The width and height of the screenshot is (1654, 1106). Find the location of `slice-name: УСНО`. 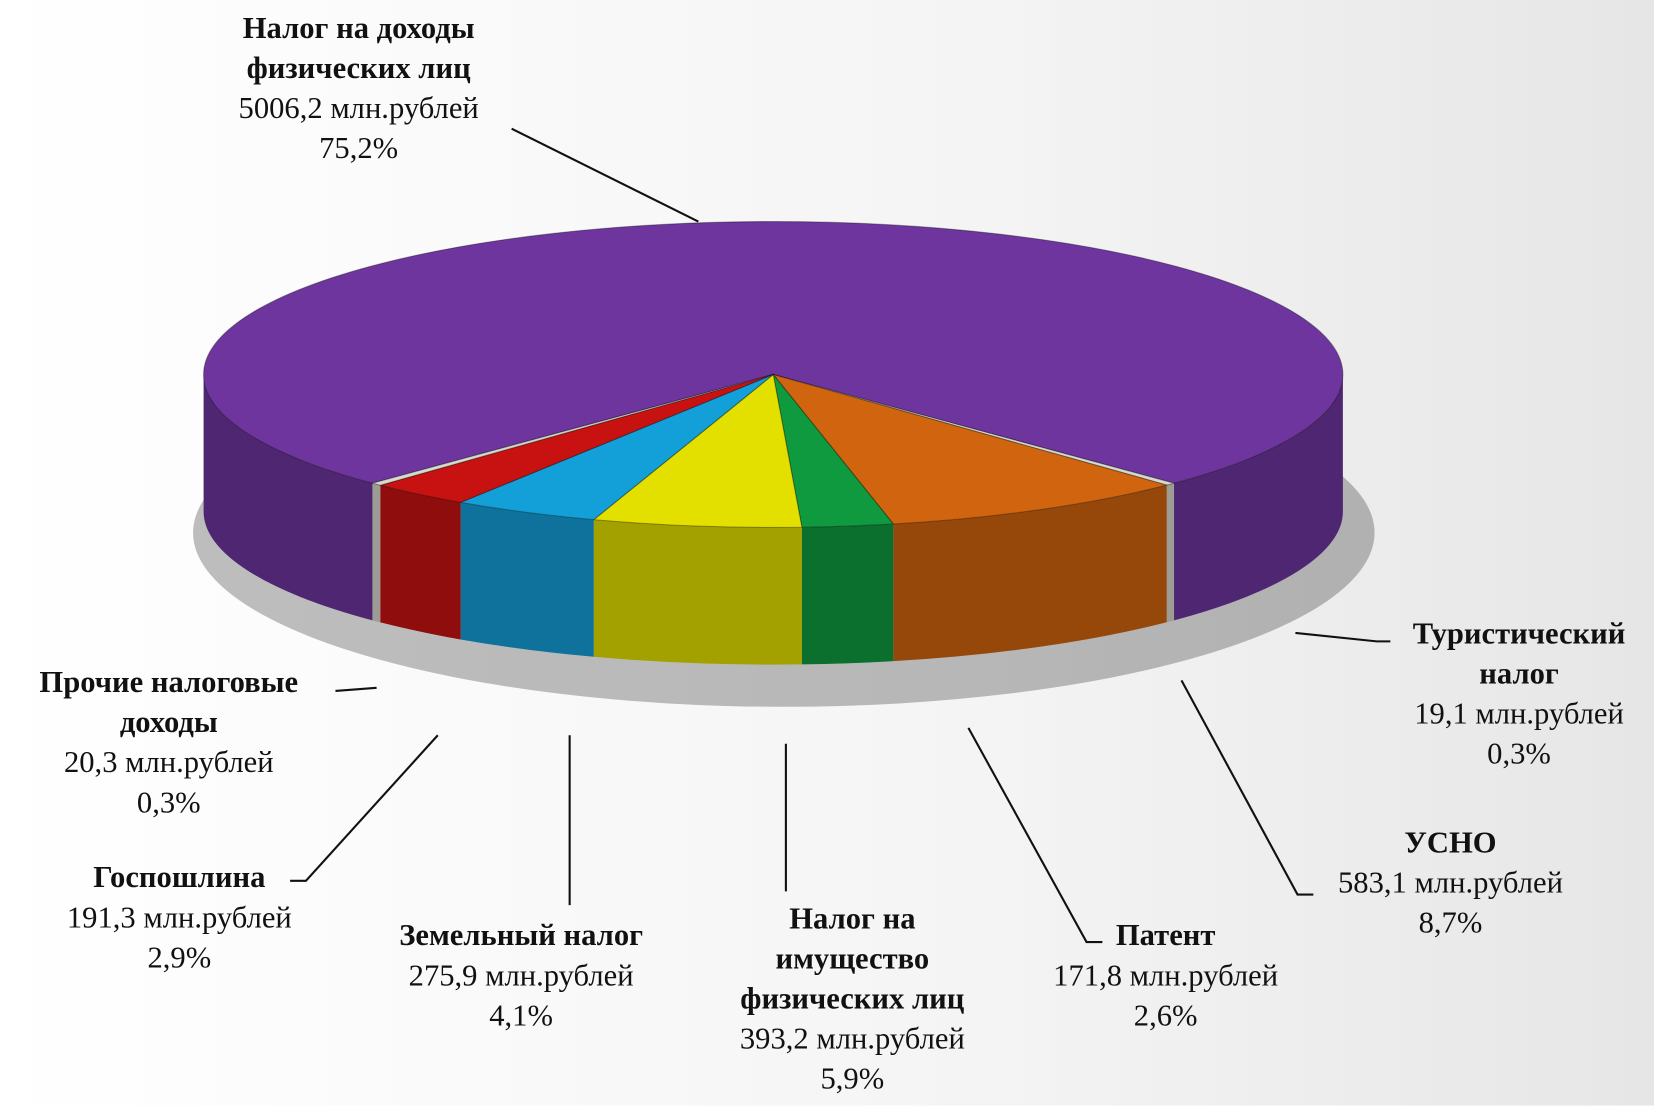

slice-name: УСНО is located at coordinates (1450, 842).